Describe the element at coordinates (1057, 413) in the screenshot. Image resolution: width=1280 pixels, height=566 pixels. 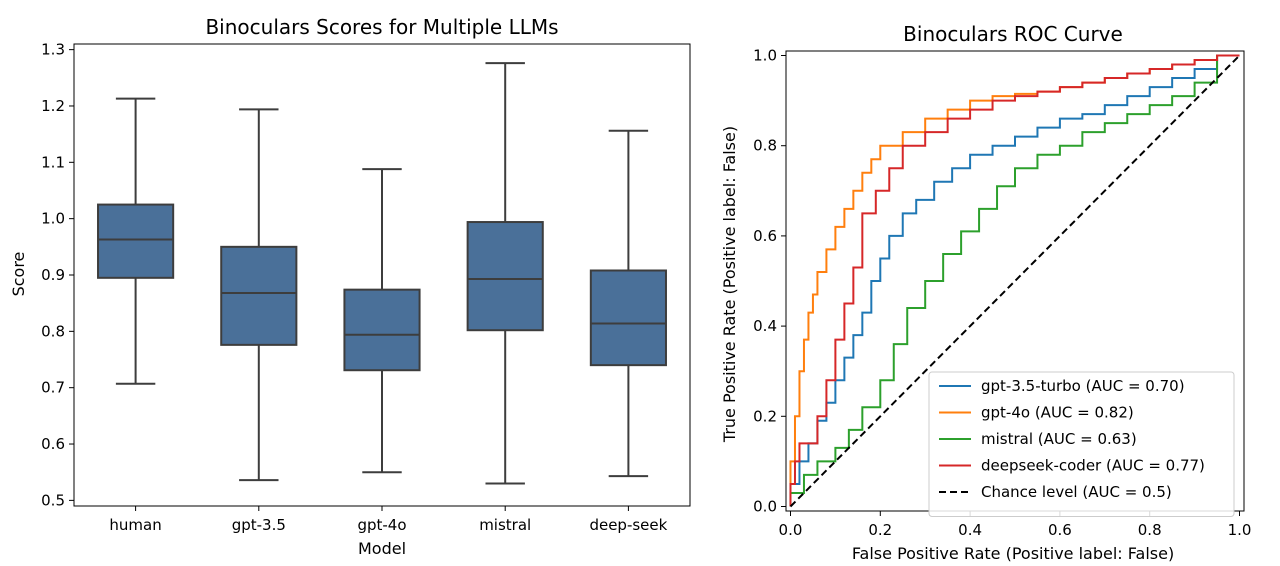
I see `legend-label: gpt-4o (AUC = 0.82)` at that location.